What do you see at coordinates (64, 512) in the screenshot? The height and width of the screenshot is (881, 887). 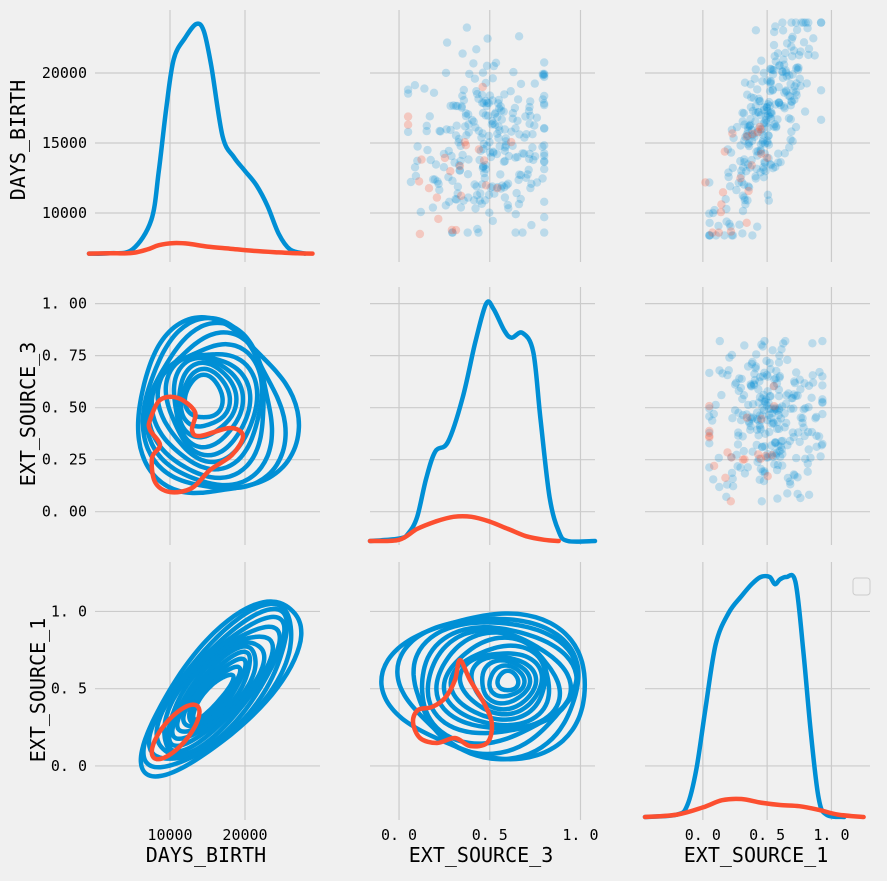 I see `y-tick-label: 0. 00` at bounding box center [64, 512].